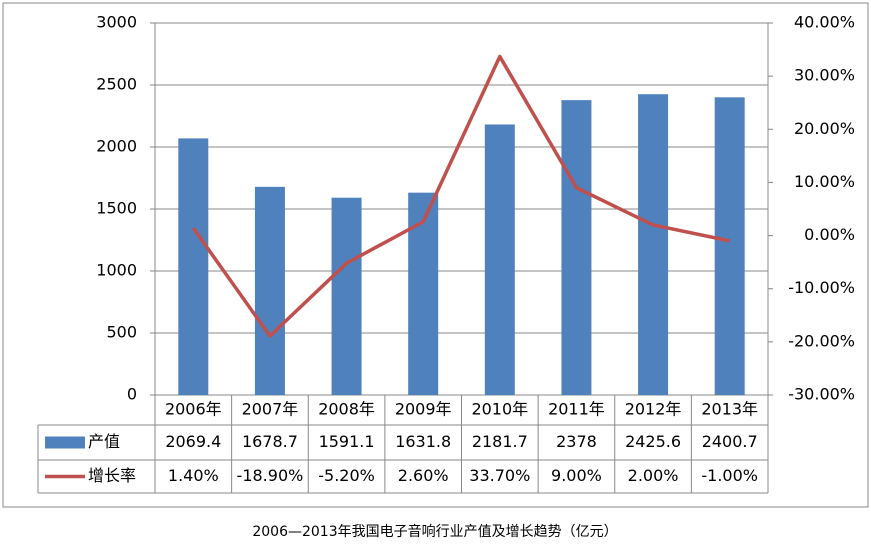 The image size is (871, 552). What do you see at coordinates (653, 409) in the screenshot?
I see `x-tick-label: 2012年` at bounding box center [653, 409].